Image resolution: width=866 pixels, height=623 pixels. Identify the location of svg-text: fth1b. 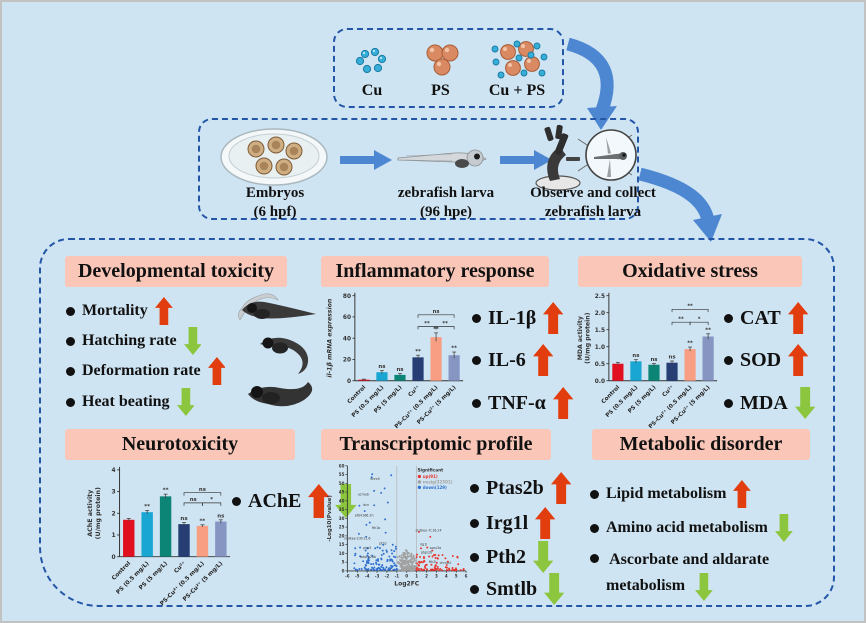
(376, 528).